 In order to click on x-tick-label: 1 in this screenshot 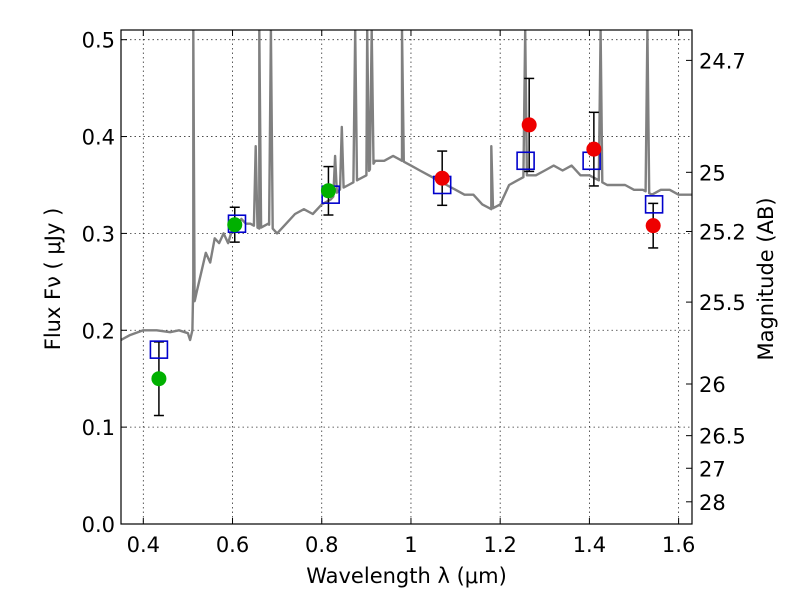, I will do `click(410, 545)`.